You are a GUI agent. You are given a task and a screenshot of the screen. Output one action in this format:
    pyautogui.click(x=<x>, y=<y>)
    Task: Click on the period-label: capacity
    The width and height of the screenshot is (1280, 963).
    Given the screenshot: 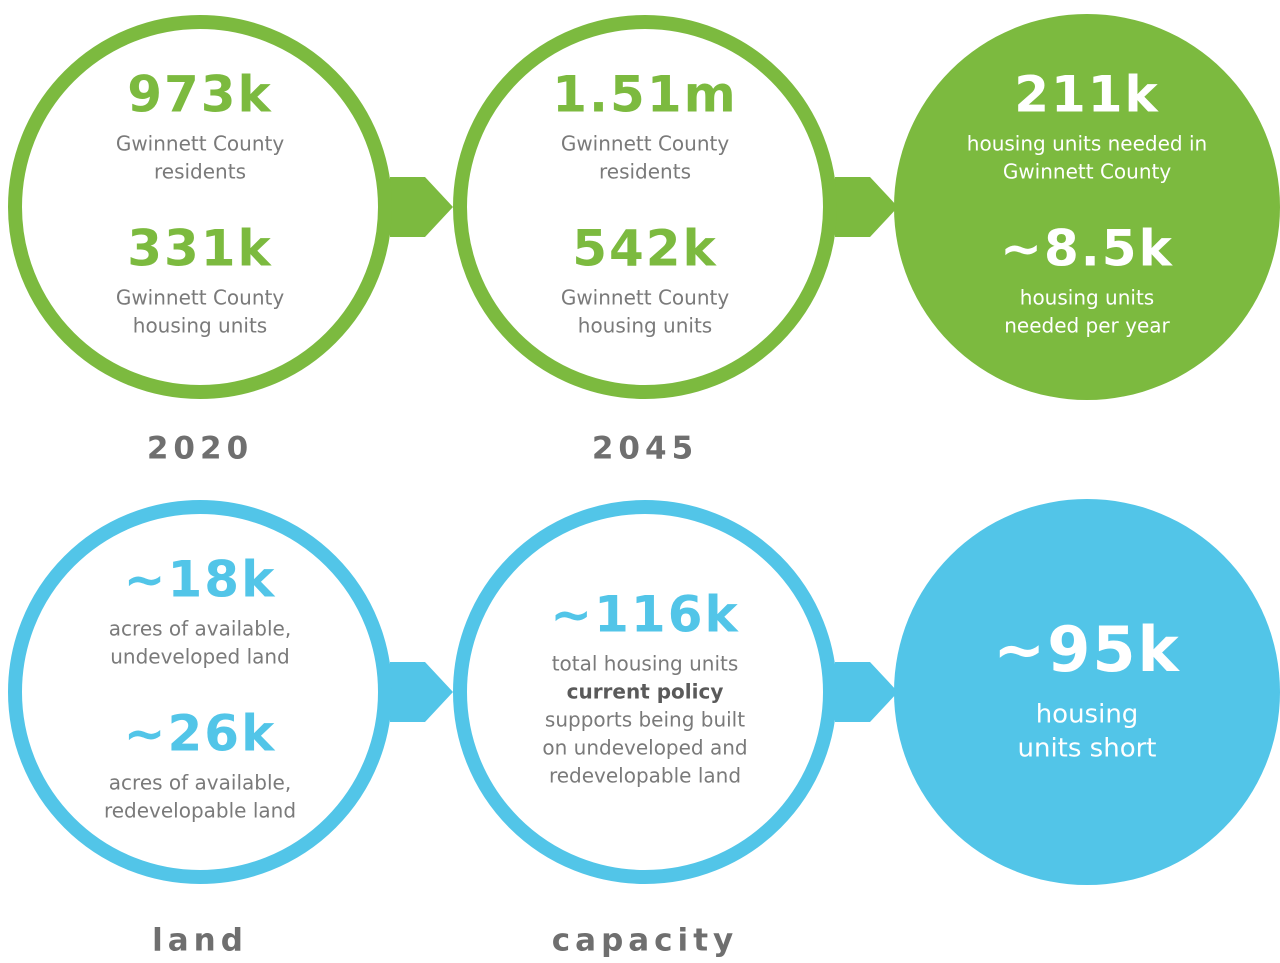 What is the action you would take?
    pyautogui.click(x=645, y=941)
    